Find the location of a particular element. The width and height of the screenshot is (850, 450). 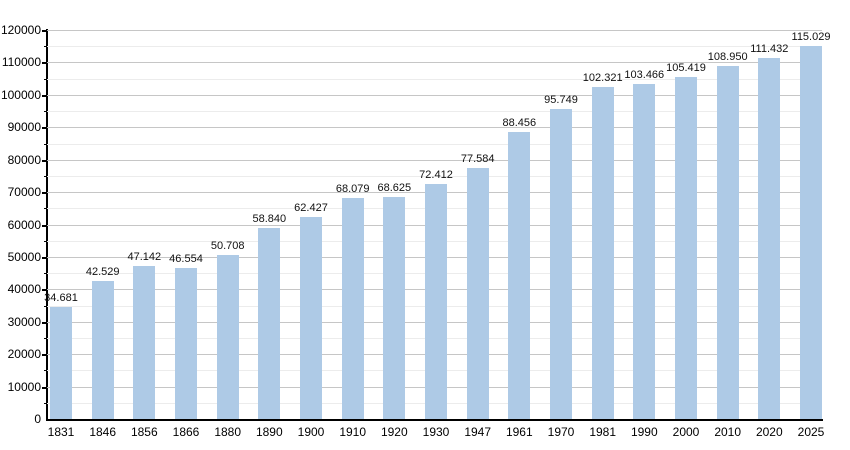

bar-value-label: 105.419 is located at coordinates (686, 68).